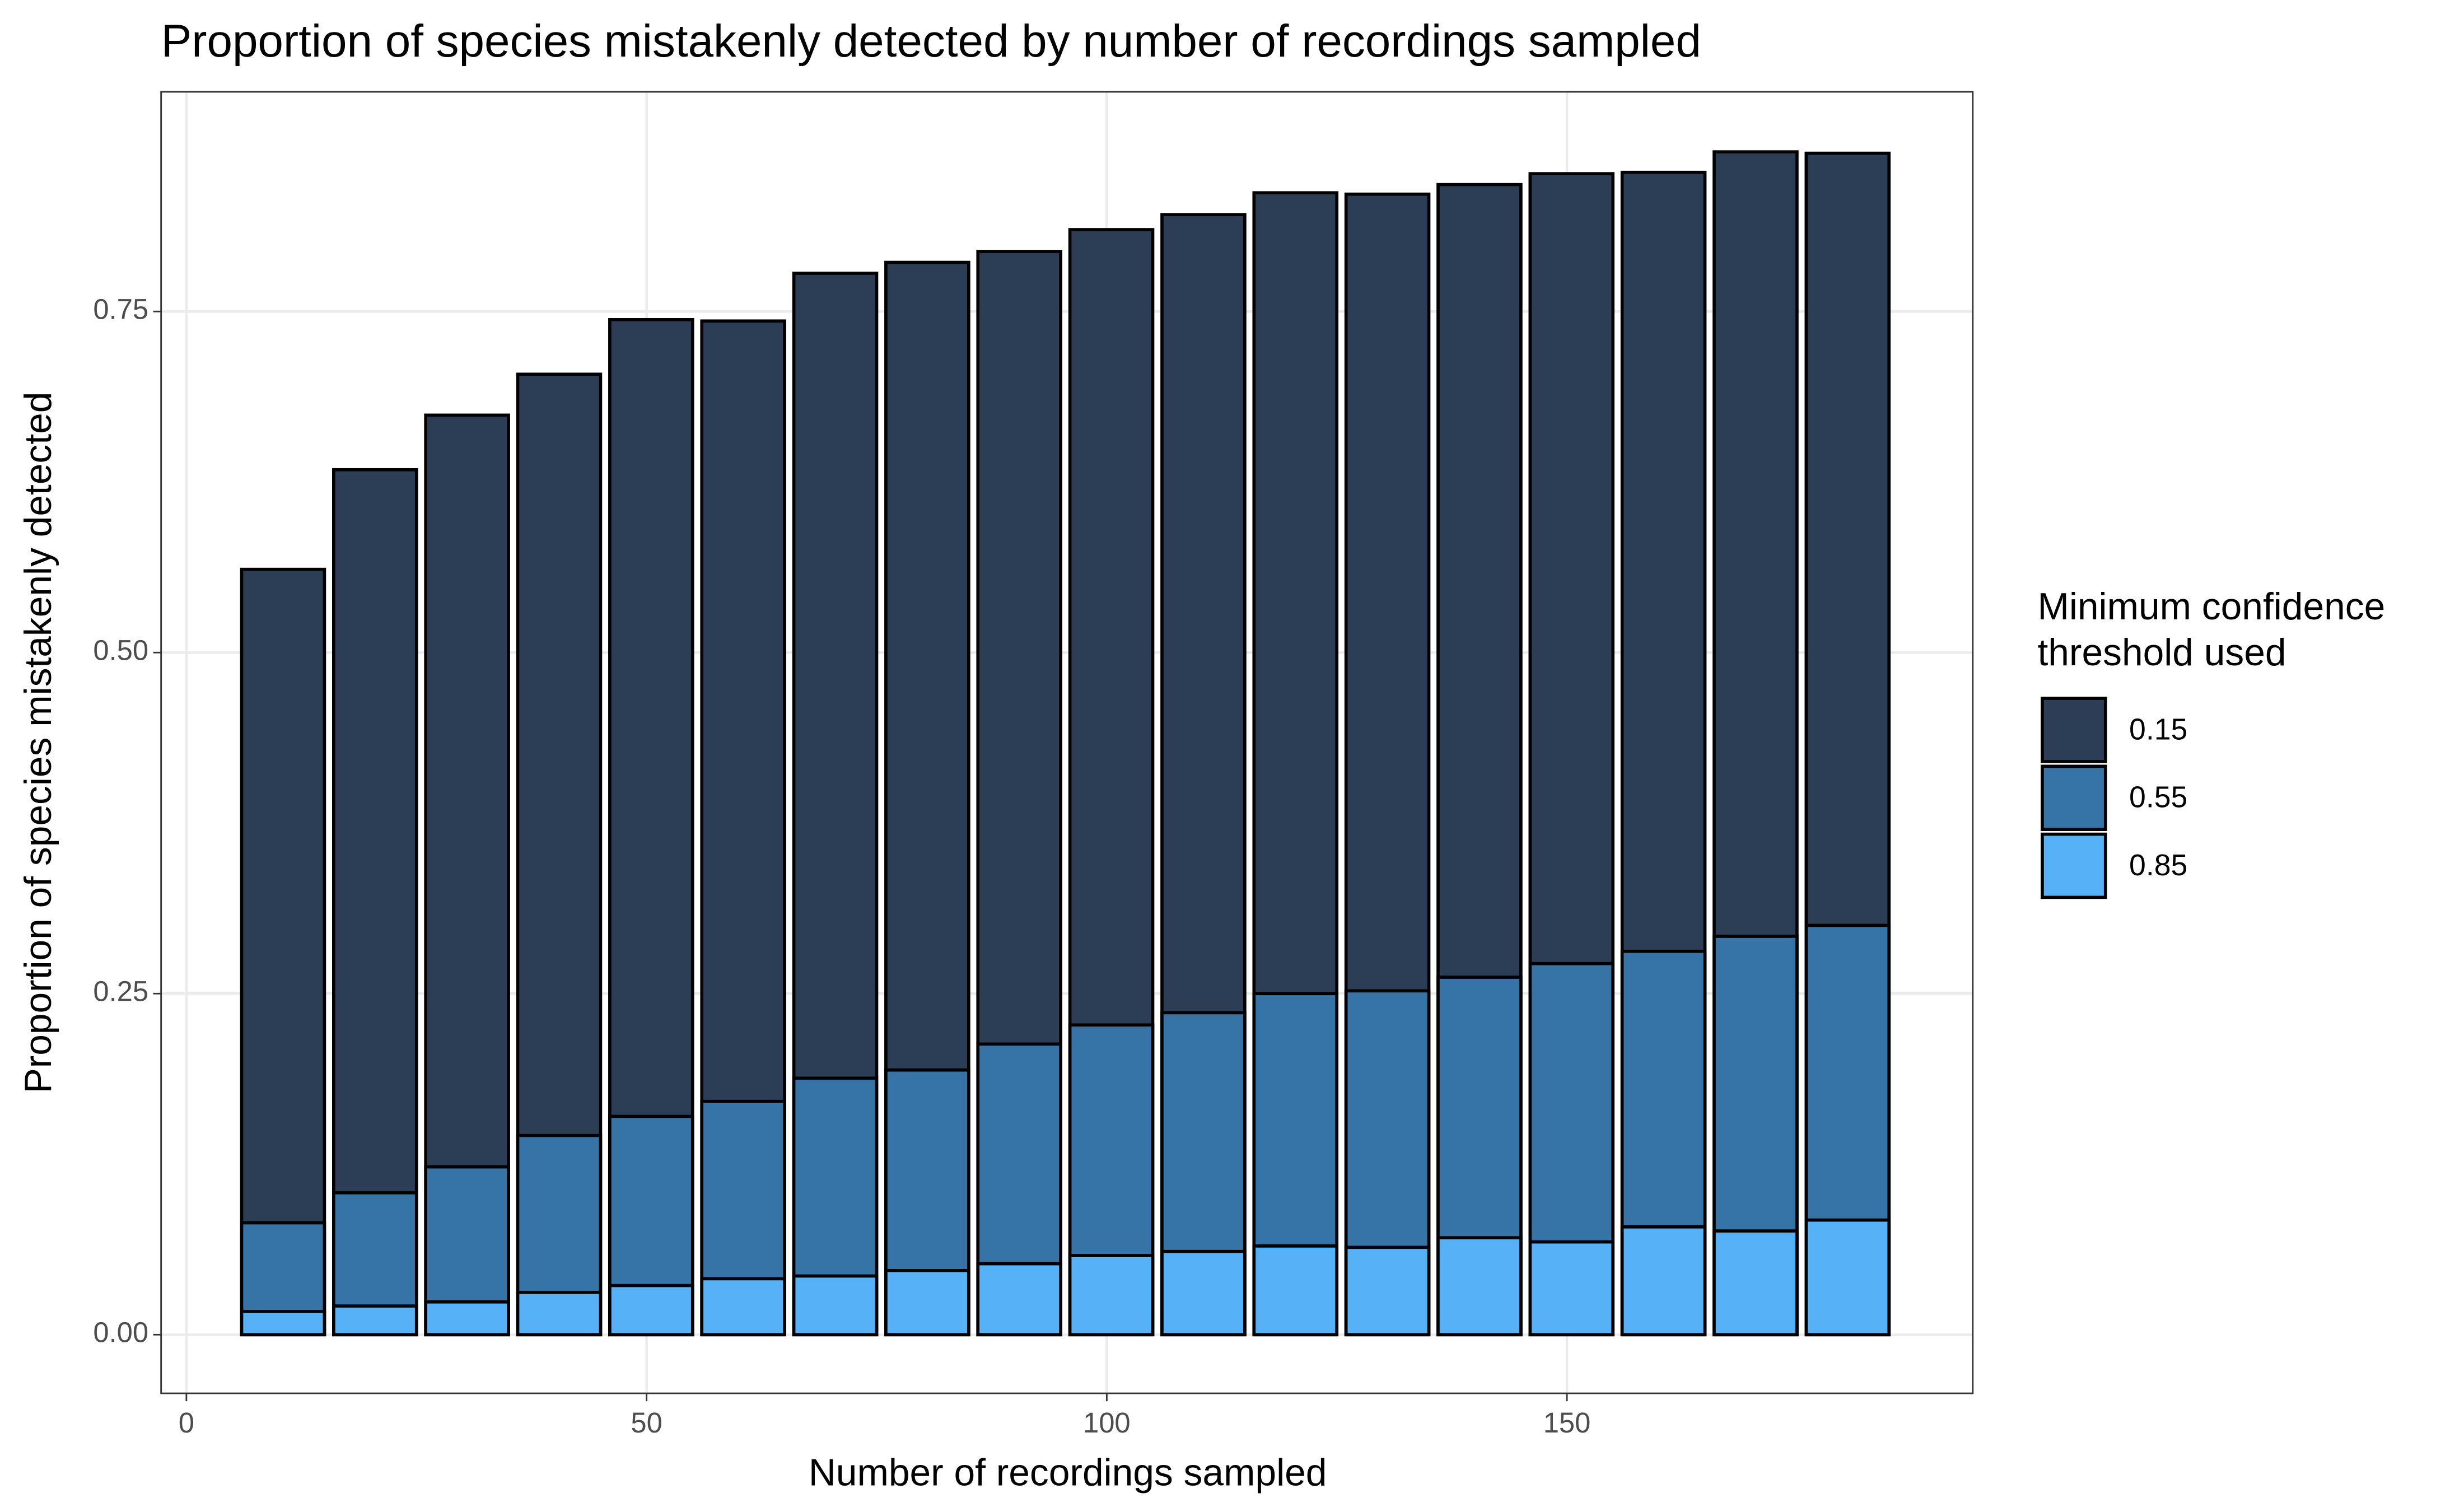 The height and width of the screenshot is (1512, 2464). What do you see at coordinates (121, 992) in the screenshot?
I see `y-tick-label: 0.25` at bounding box center [121, 992].